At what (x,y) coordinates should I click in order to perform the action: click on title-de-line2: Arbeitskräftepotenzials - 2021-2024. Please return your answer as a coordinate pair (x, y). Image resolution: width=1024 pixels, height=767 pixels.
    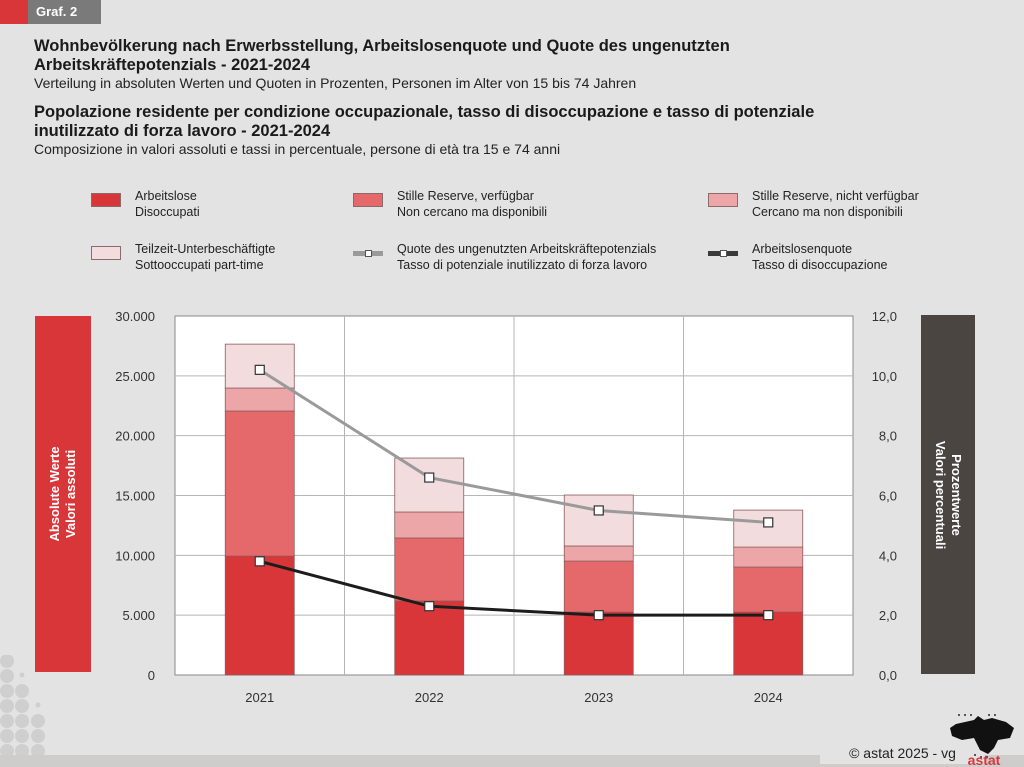
    Looking at the image, I should click on (172, 65).